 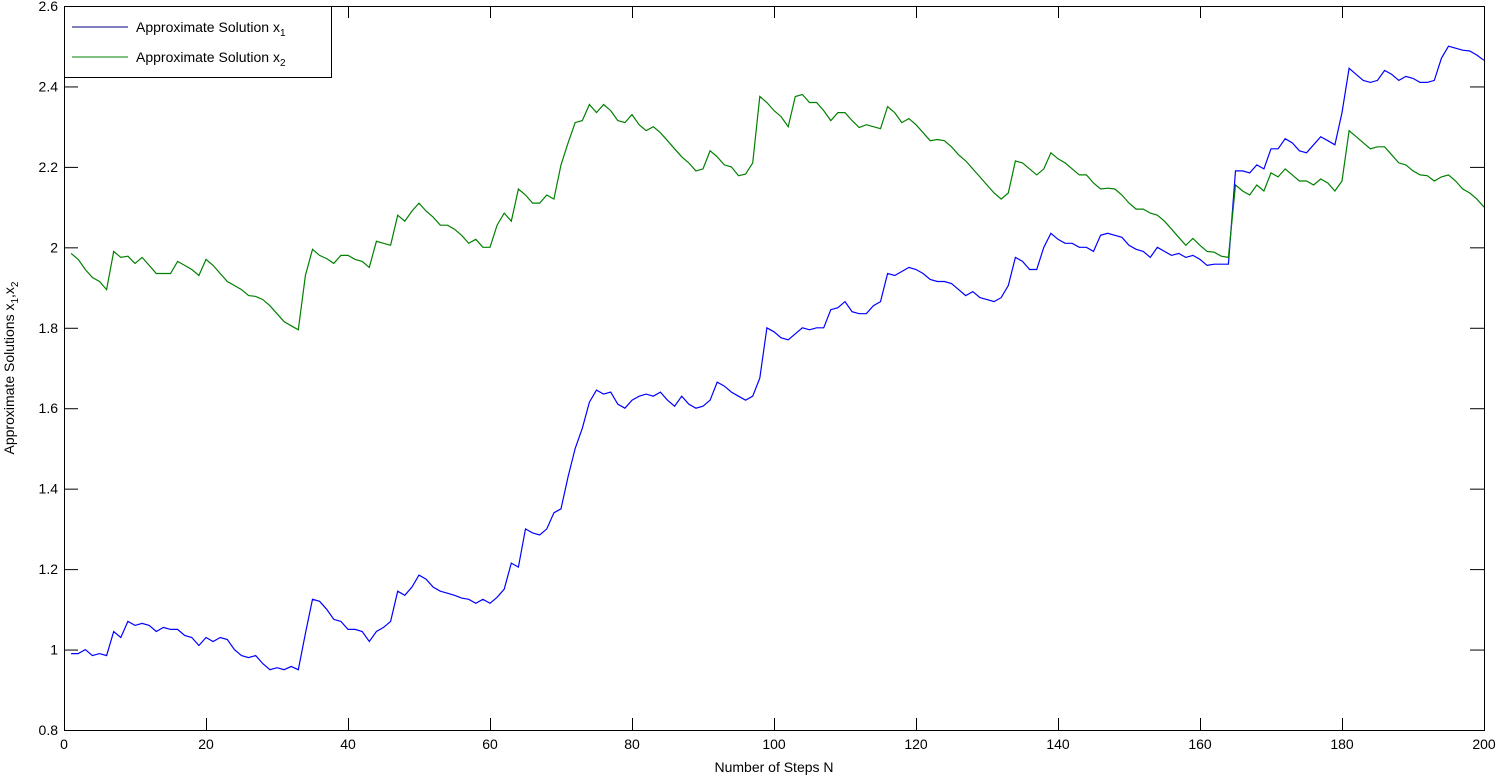 What do you see at coordinates (916, 744) in the screenshot?
I see `x-tick-label: 120` at bounding box center [916, 744].